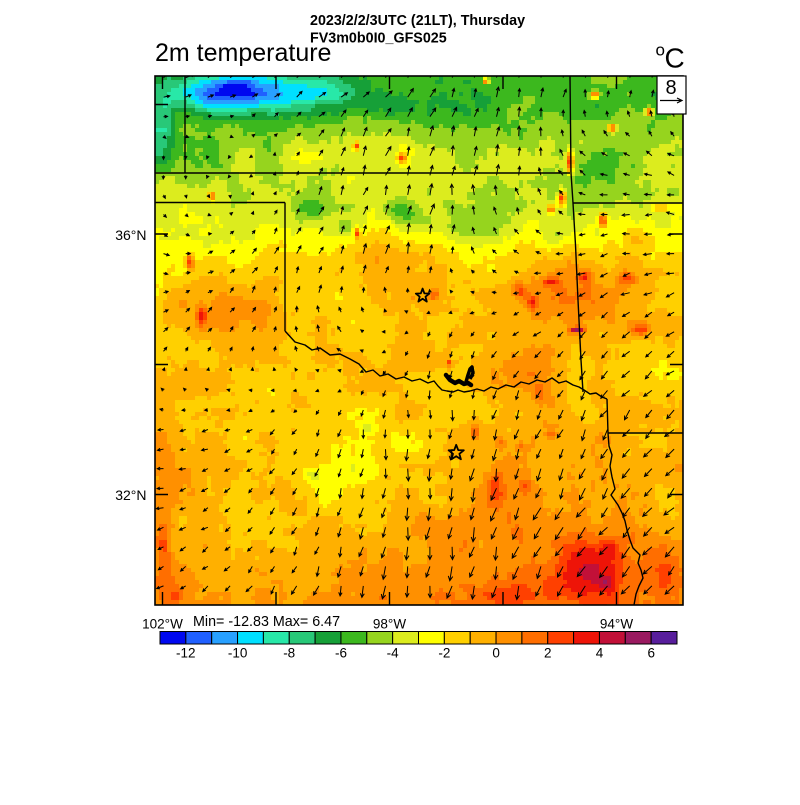 Image resolution: width=800 pixels, height=805 pixels. I want to click on svg-text: -12, so click(186, 653).